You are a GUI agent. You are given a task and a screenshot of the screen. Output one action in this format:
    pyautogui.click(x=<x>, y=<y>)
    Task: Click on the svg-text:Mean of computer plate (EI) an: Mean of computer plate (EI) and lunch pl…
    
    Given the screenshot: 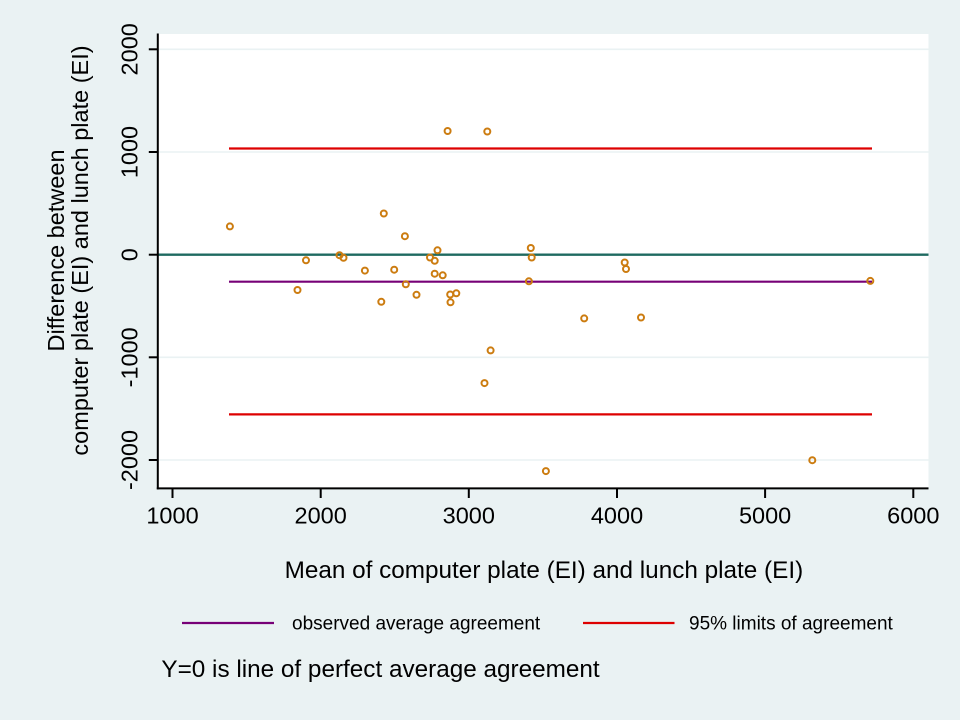 What is the action you would take?
    pyautogui.click(x=544, y=570)
    